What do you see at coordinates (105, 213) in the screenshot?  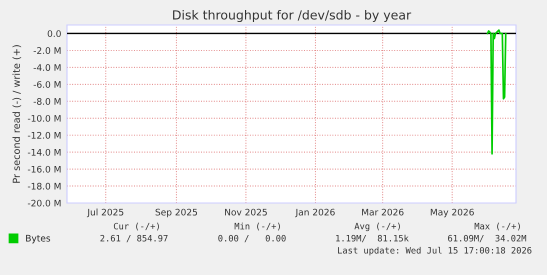 I see `x-tick-label: Jul 2025` at bounding box center [105, 213].